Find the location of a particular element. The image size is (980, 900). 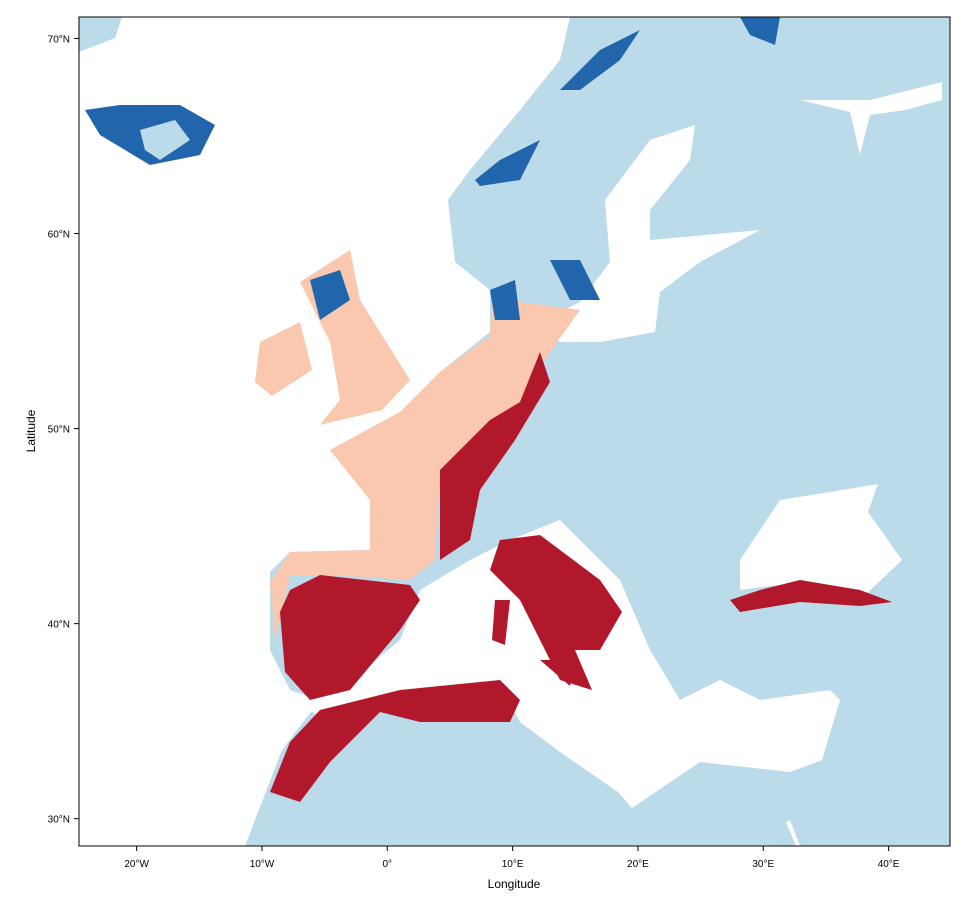

region-norway-south is located at coordinates (507, 163).